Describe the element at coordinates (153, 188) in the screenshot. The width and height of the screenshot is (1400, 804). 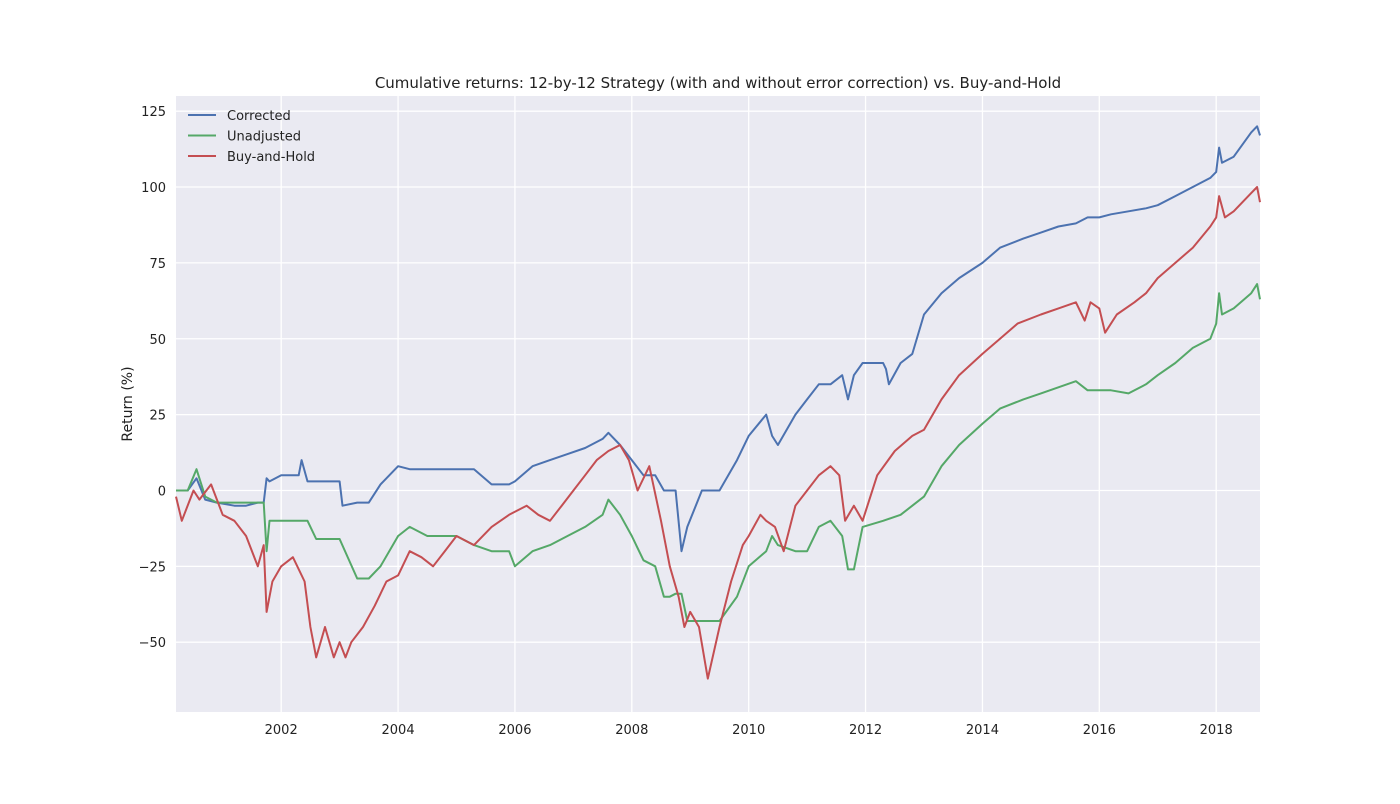
I see `y-tick-label: 100` at that location.